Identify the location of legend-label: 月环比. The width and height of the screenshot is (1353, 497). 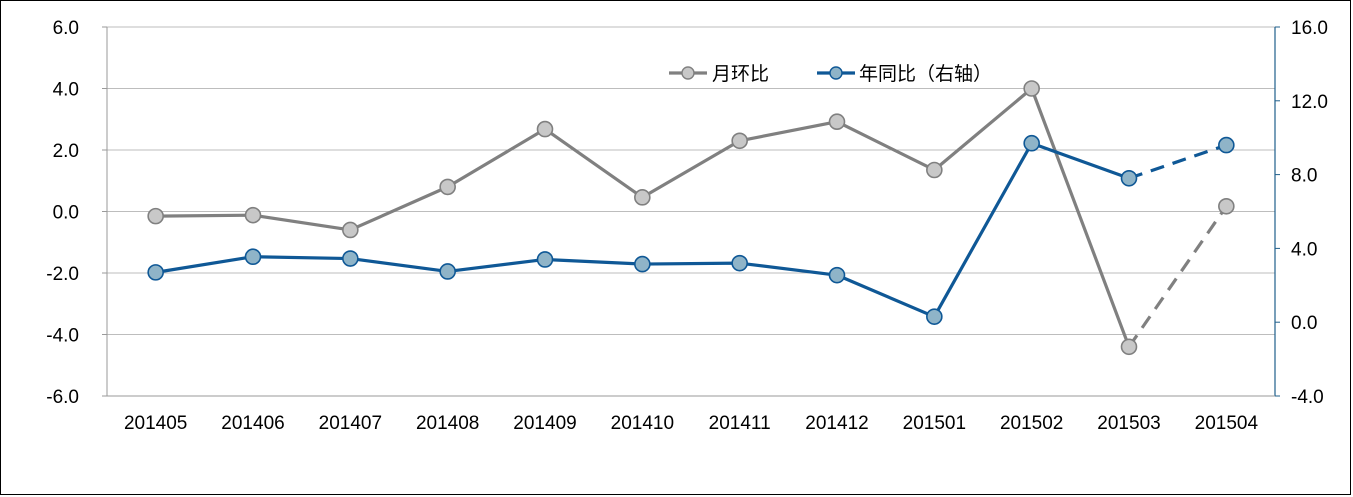
(740, 74).